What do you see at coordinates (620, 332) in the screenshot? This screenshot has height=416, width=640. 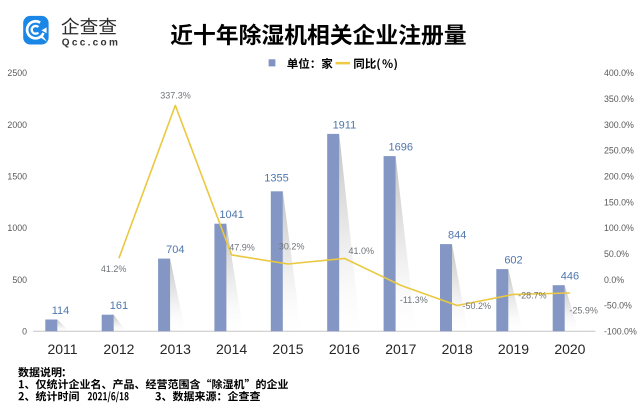 I see `svg-text: -100.0%` at bounding box center [620, 332].